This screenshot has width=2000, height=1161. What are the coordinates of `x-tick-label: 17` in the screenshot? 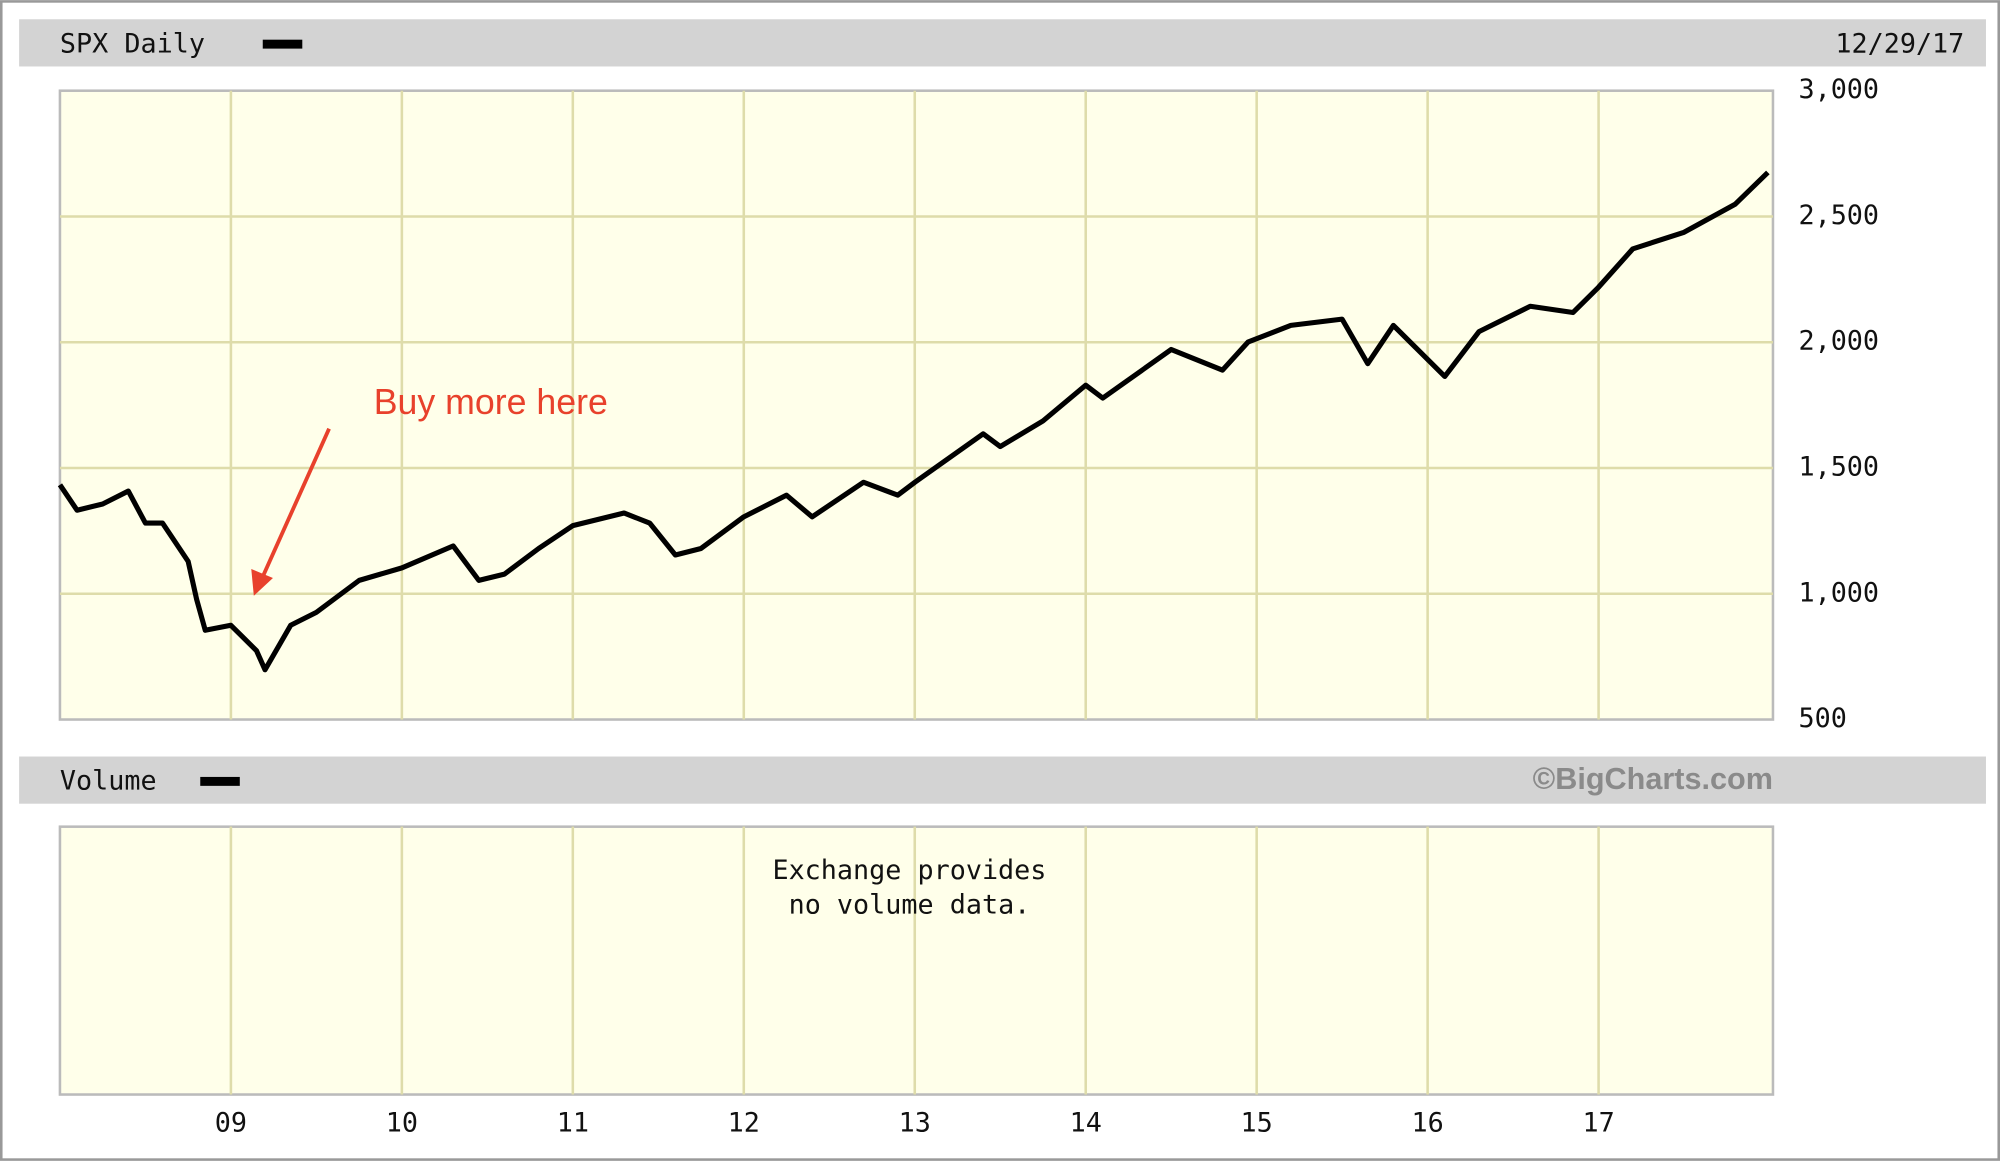 It's located at (1598, 1122).